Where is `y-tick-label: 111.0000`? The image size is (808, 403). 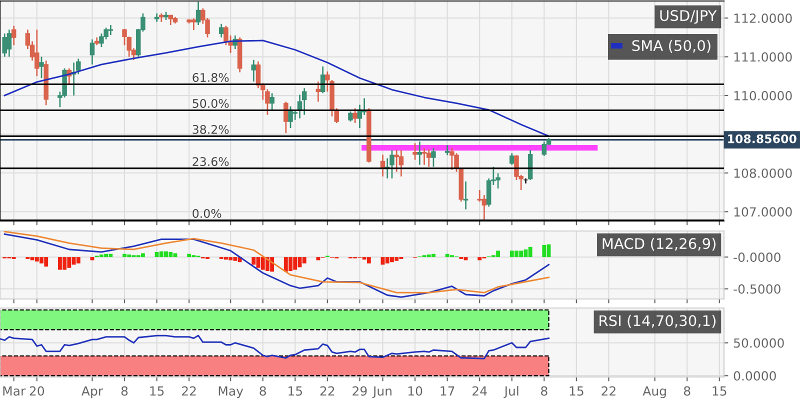 y-tick-label: 111.0000 is located at coordinates (763, 57).